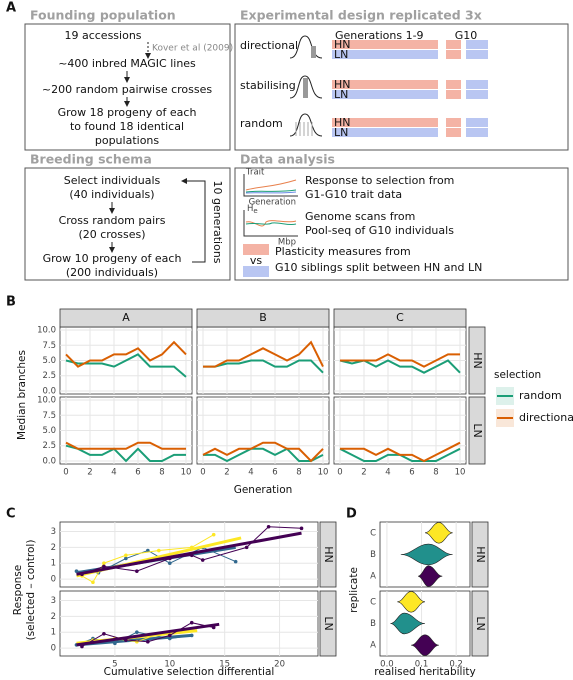  What do you see at coordinates (250, 473) in the screenshot?
I see `x-tick-label: 4` at bounding box center [250, 473].